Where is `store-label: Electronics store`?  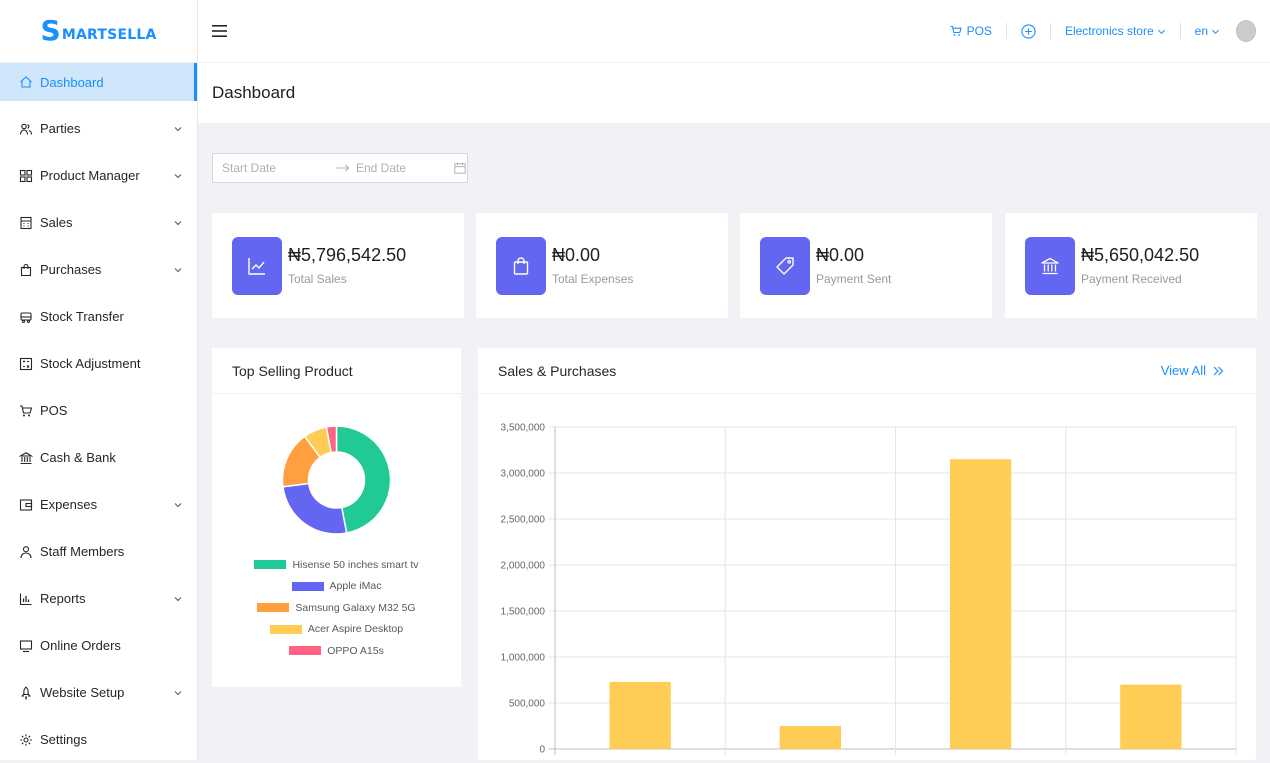 store-label: Electronics store is located at coordinates (1109, 31).